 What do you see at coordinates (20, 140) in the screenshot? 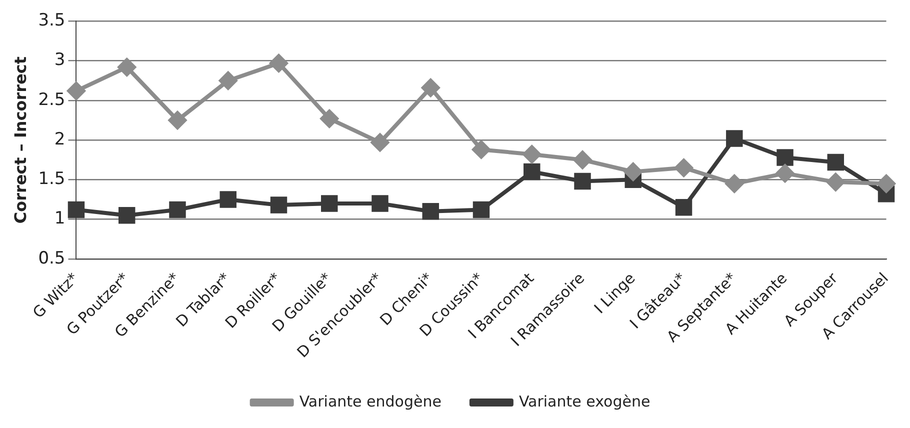
I see `y-axis-title: Correct – Incorrect` at bounding box center [20, 140].